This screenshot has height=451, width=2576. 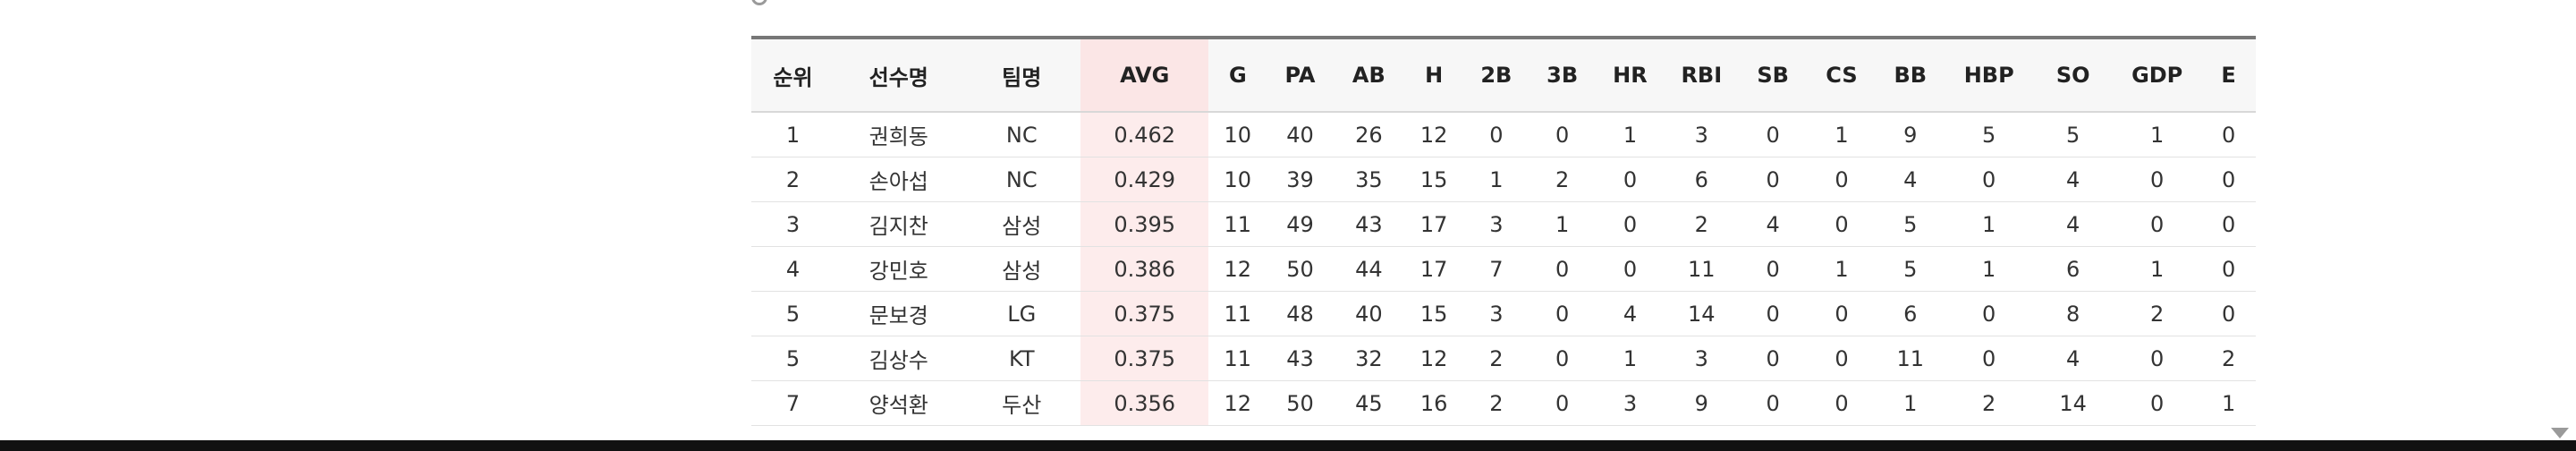 What do you see at coordinates (1630, 313) in the screenshot?
I see `cell-hr: 4` at bounding box center [1630, 313].